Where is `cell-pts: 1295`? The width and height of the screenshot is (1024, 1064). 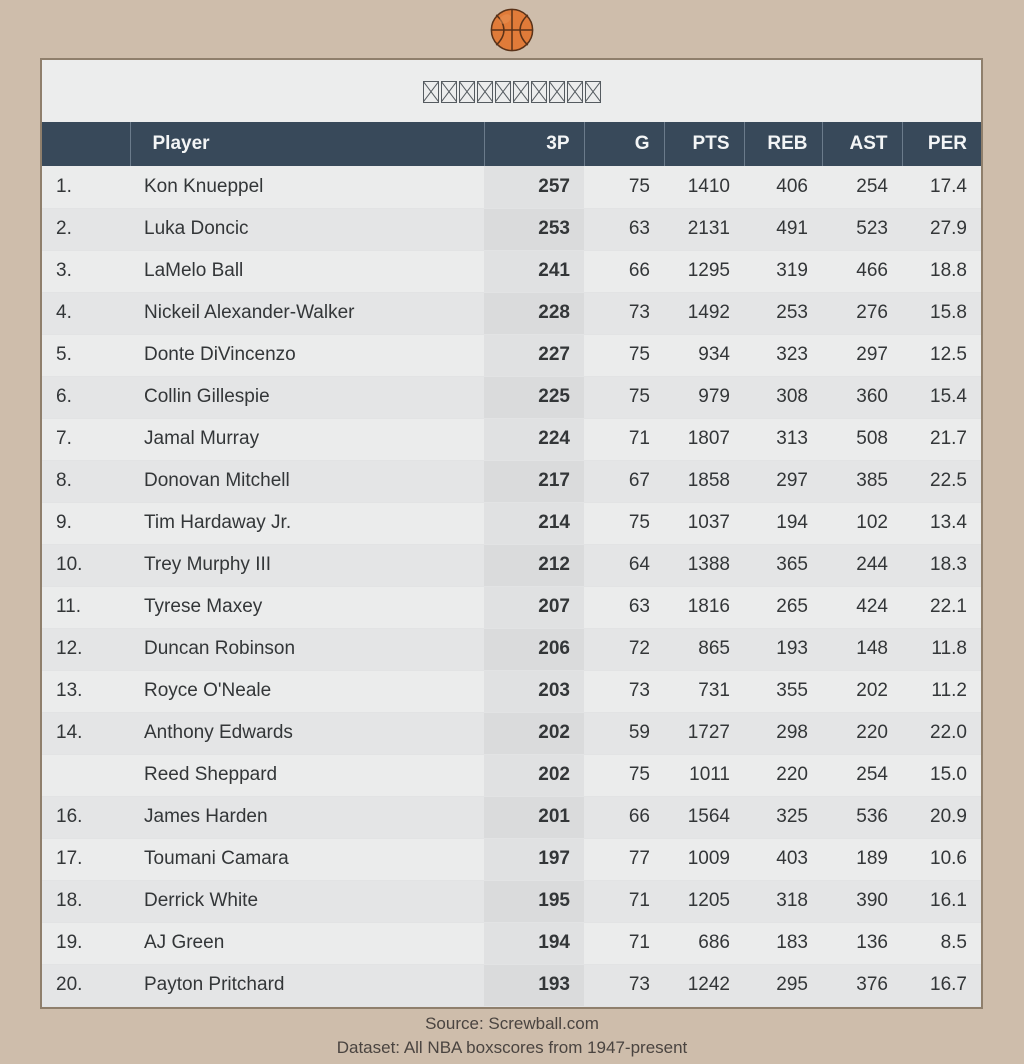 cell-pts: 1295 is located at coordinates (704, 271).